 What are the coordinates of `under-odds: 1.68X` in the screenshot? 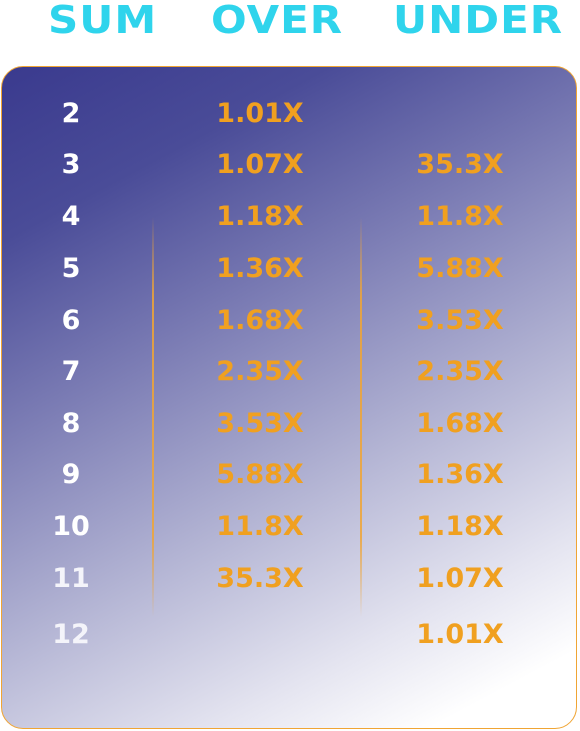 It's located at (460, 423).